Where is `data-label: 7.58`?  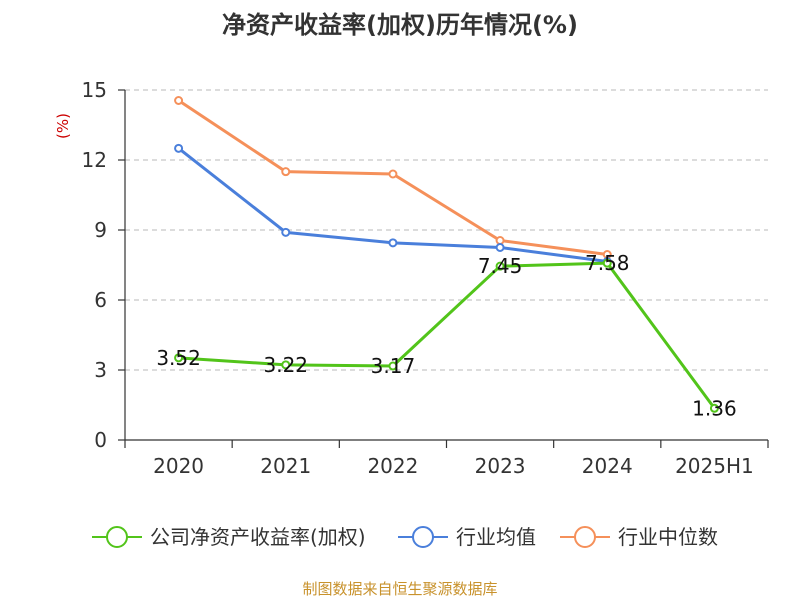
data-label: 7.58 is located at coordinates (607, 263).